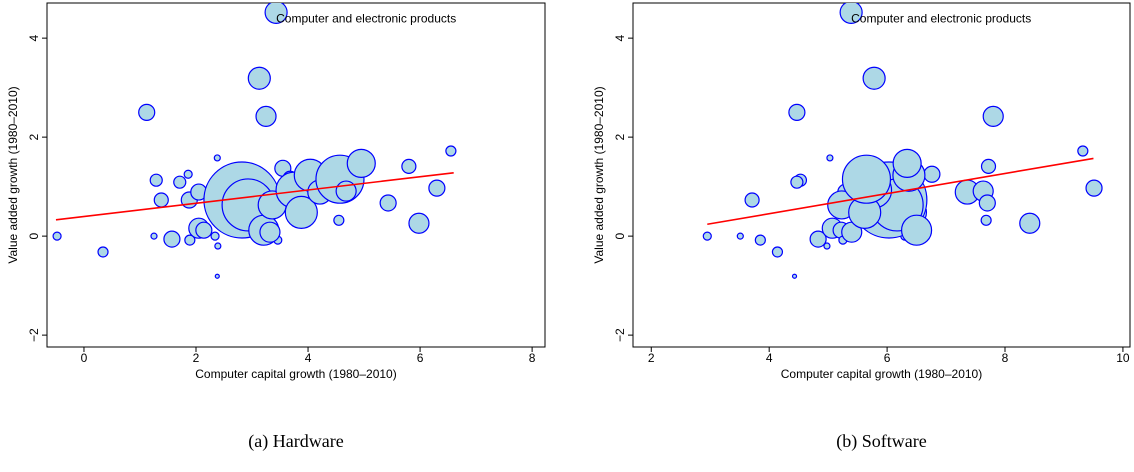 Image resolution: width=1134 pixels, height=472 pixels. I want to click on x-tick-label: 10, so click(1123, 358).